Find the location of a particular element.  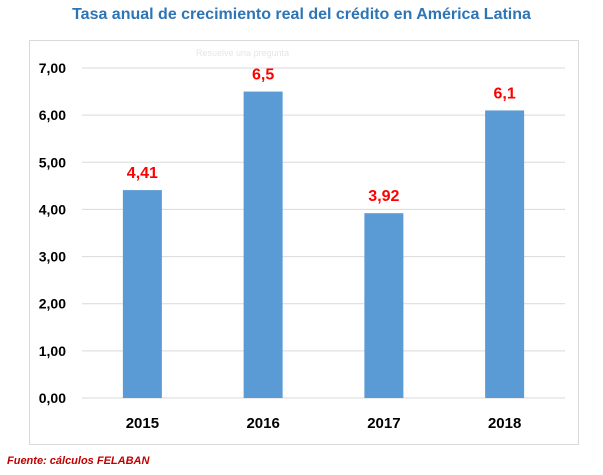

data-label-2015: 4,41 is located at coordinates (142, 173).